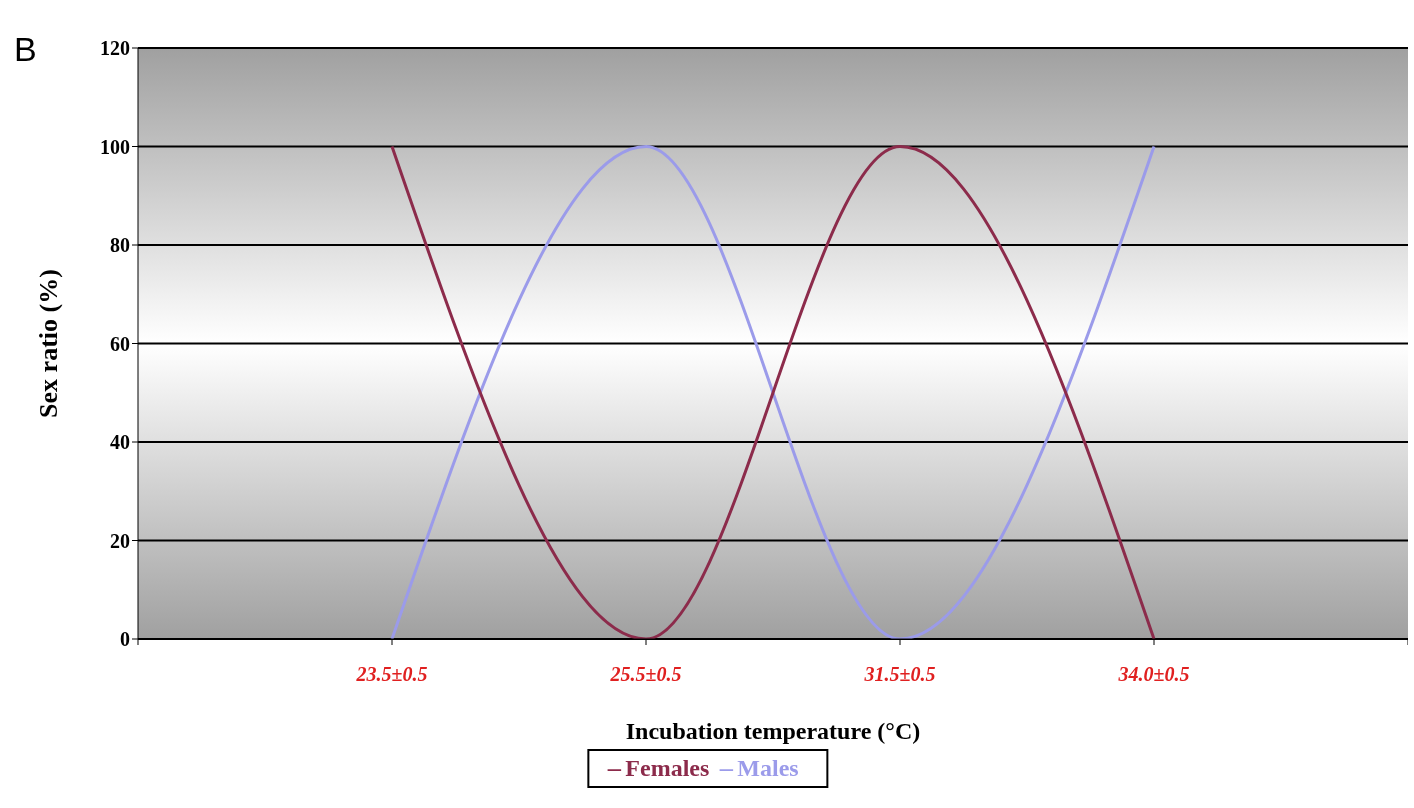 The image size is (1414, 808). Describe the element at coordinates (391, 674) in the screenshot. I see `x-tick-label: 23.5±0.5` at that location.